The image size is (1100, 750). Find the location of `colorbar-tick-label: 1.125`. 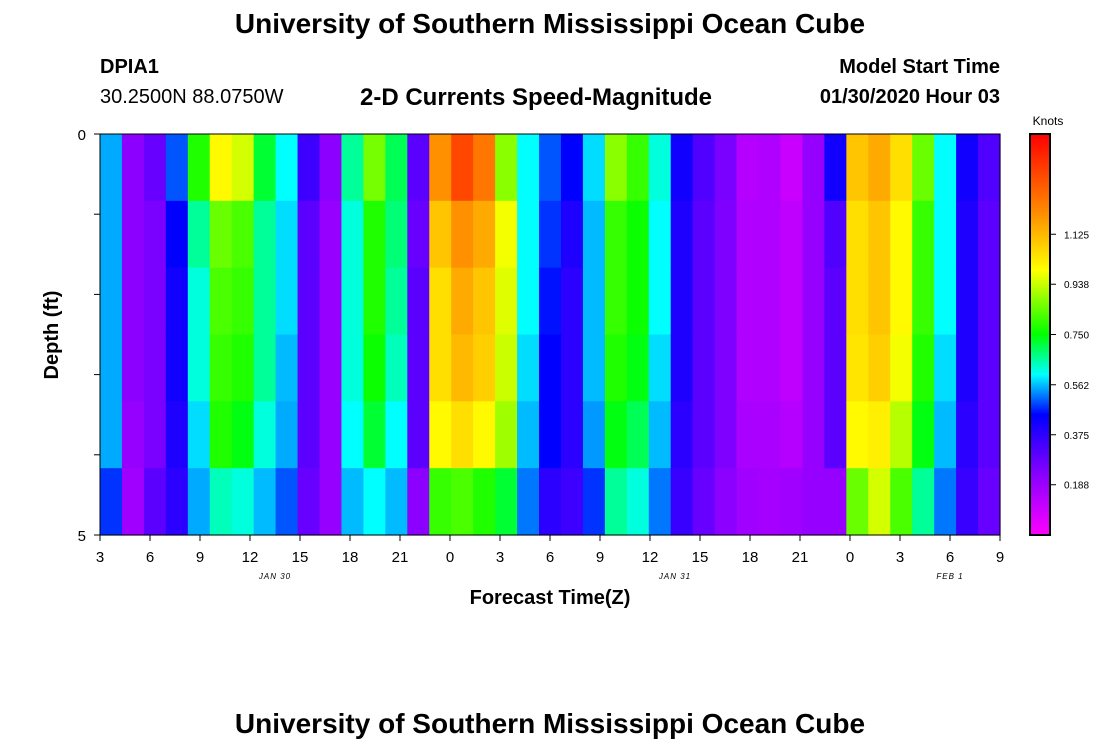

colorbar-tick-label: 1.125 is located at coordinates (1076, 235).